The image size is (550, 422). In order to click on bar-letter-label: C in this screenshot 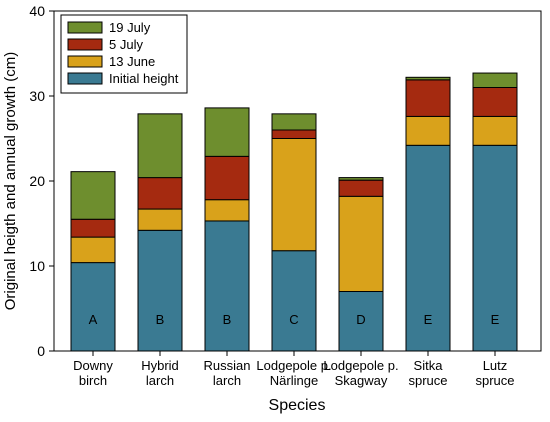, I will do `click(293, 319)`.